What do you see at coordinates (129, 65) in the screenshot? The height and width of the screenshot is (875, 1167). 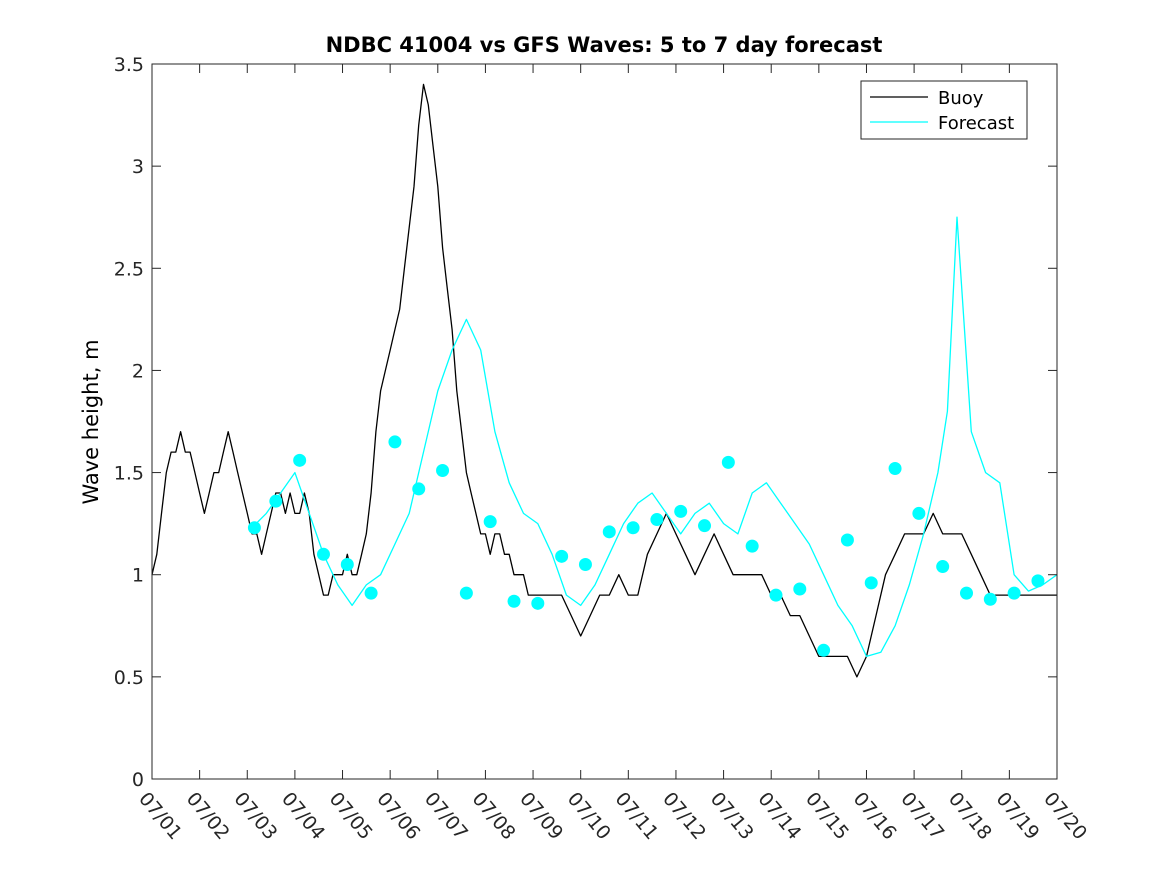 I see `y-tick-label: 3.5` at bounding box center [129, 65].